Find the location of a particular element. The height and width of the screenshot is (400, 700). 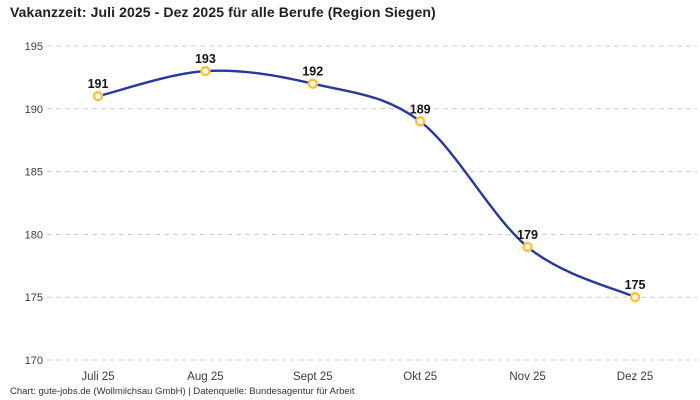

x-axis-tick-label: Aug 25 is located at coordinates (205, 377).